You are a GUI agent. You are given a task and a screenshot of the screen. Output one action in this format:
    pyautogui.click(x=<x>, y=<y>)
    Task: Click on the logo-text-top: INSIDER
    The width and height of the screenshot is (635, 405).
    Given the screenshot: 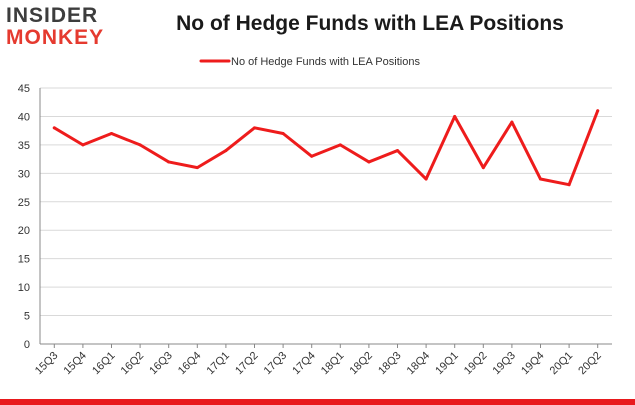 What is the action you would take?
    pyautogui.click(x=52, y=15)
    